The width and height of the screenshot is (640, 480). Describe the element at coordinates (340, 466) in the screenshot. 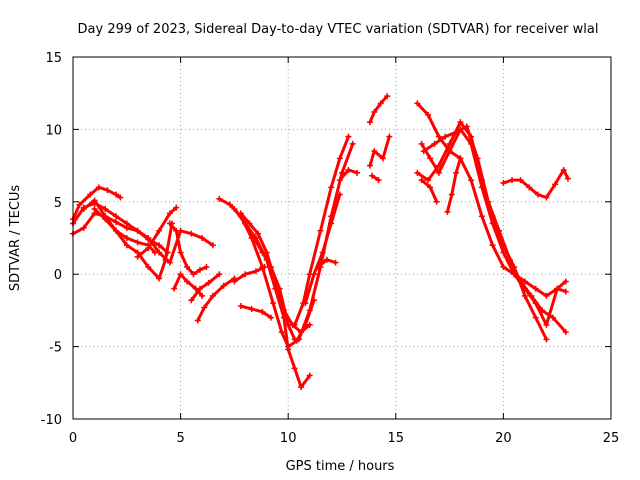

I see `x-axis-label: GPS time / hours` at that location.